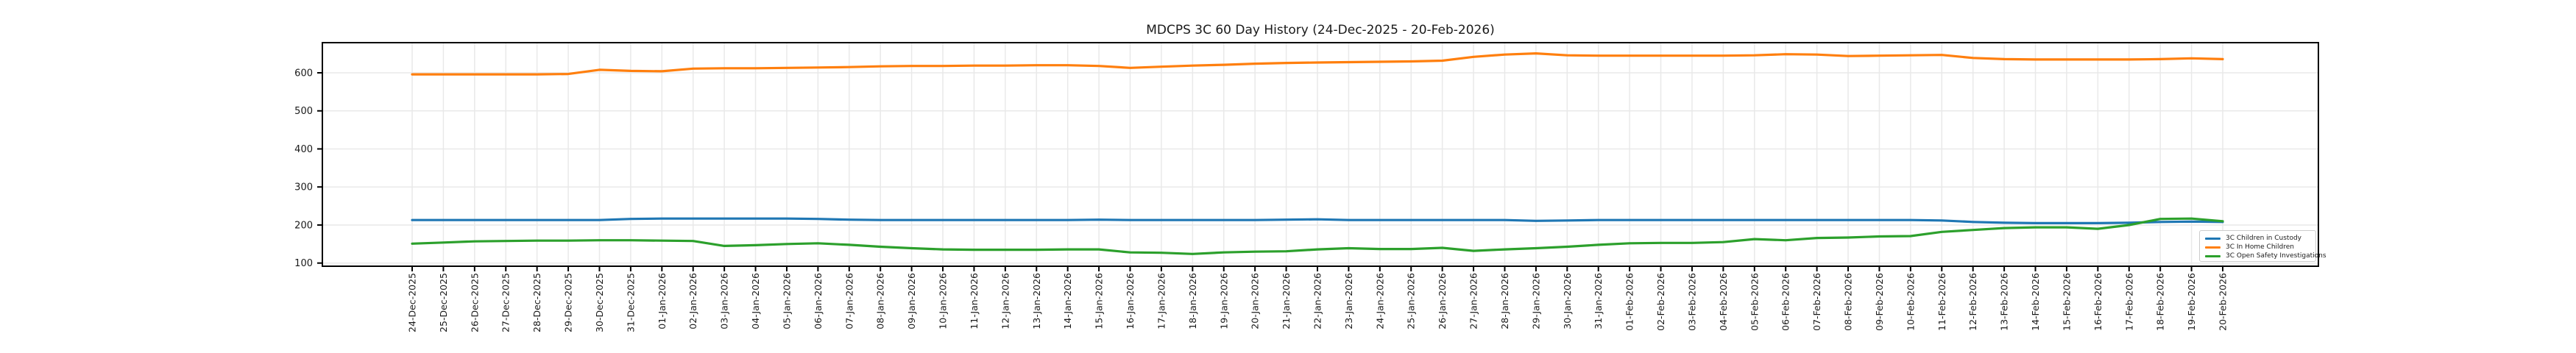 The image size is (2576, 353). What do you see at coordinates (630, 303) in the screenshot?
I see `x-tick-label: 31-Dec-2025` at bounding box center [630, 303].